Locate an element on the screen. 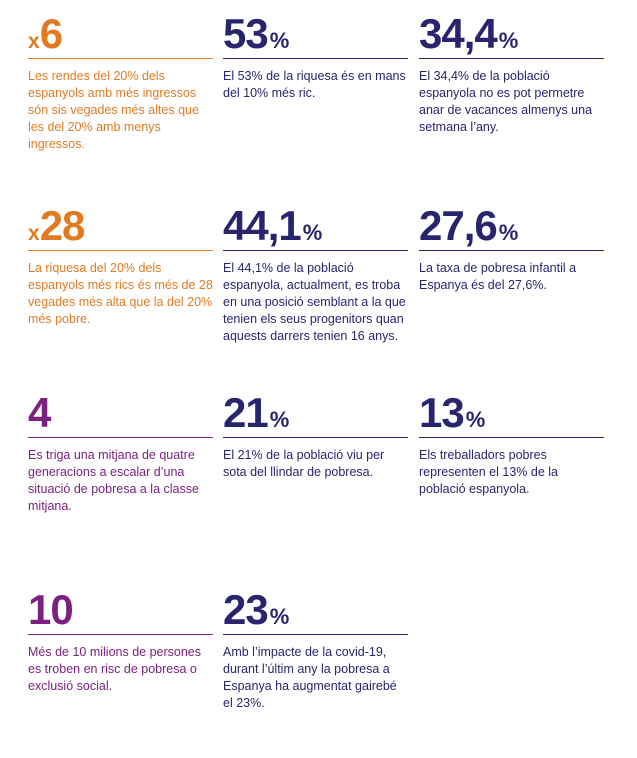  stat-figure: x6 is located at coordinates (120, 34).